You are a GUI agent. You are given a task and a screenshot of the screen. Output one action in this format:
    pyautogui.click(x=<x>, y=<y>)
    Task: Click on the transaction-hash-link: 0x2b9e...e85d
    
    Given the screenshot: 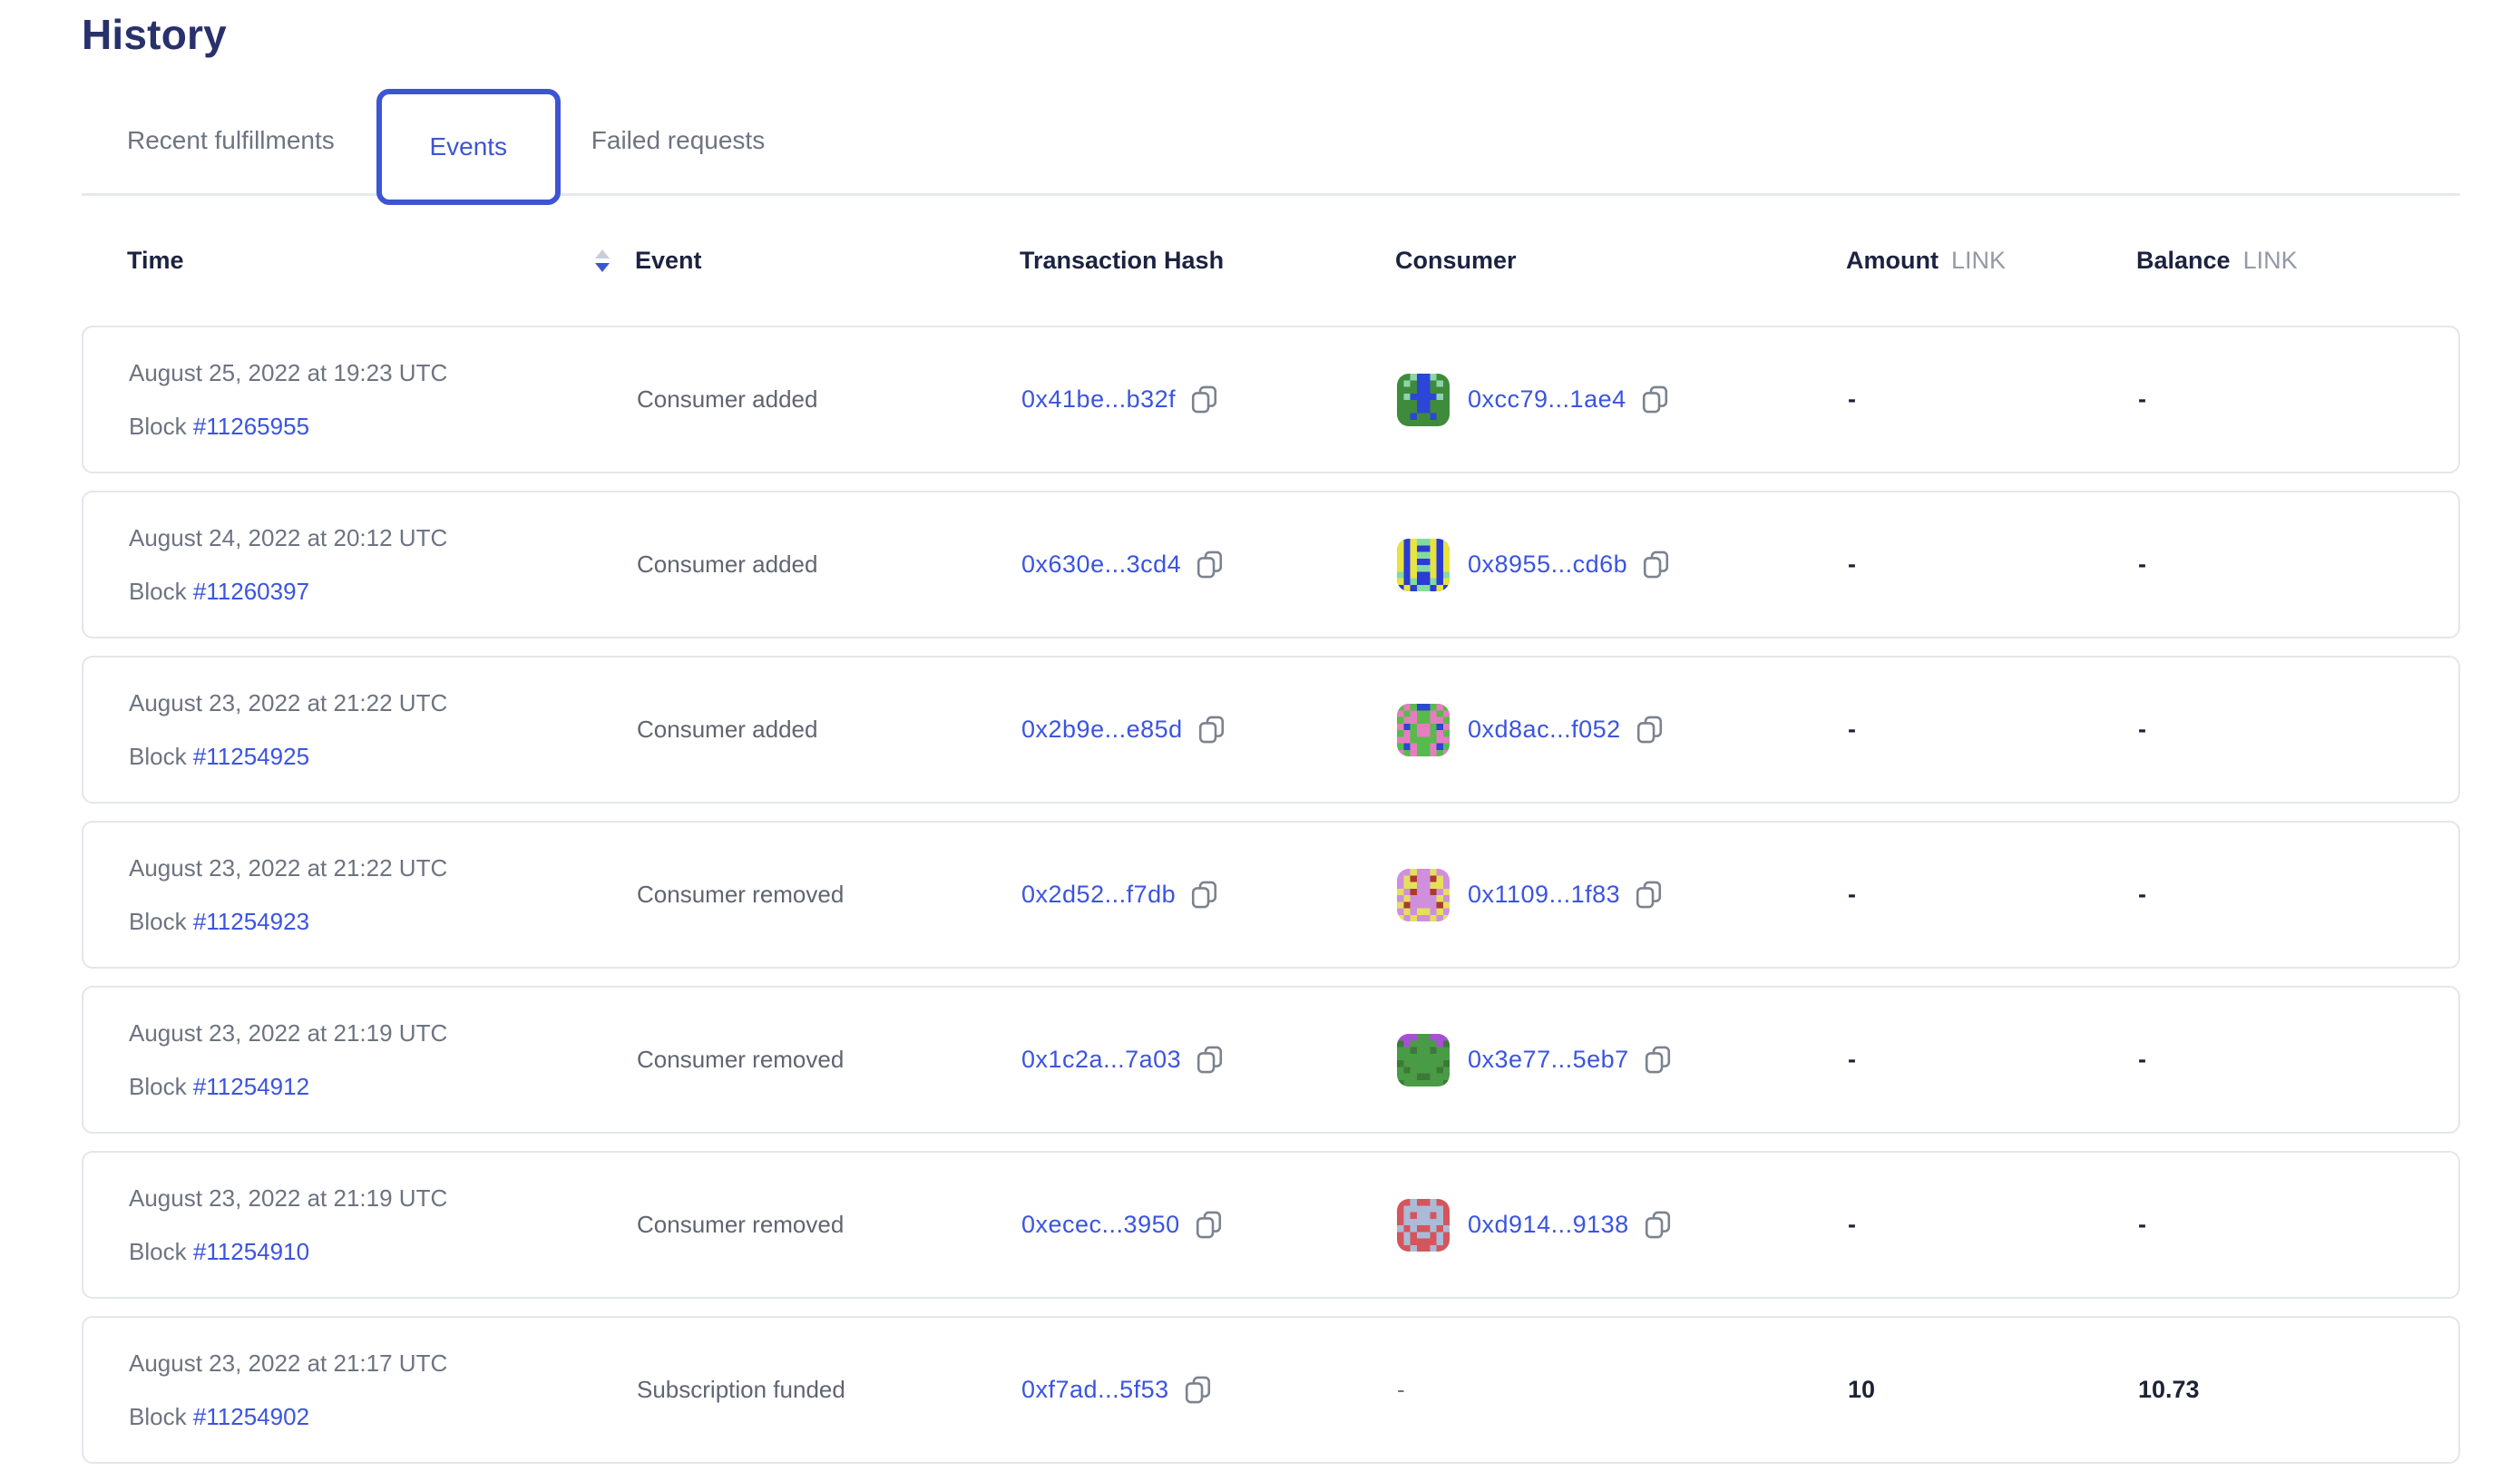 What is the action you would take?
    pyautogui.click(x=1102, y=729)
    